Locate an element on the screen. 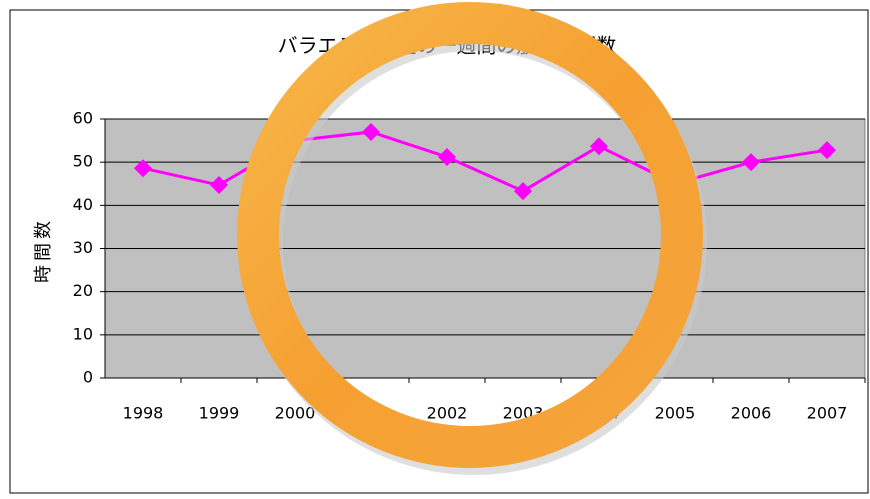  y-tick-label: 50 is located at coordinates (83, 161).